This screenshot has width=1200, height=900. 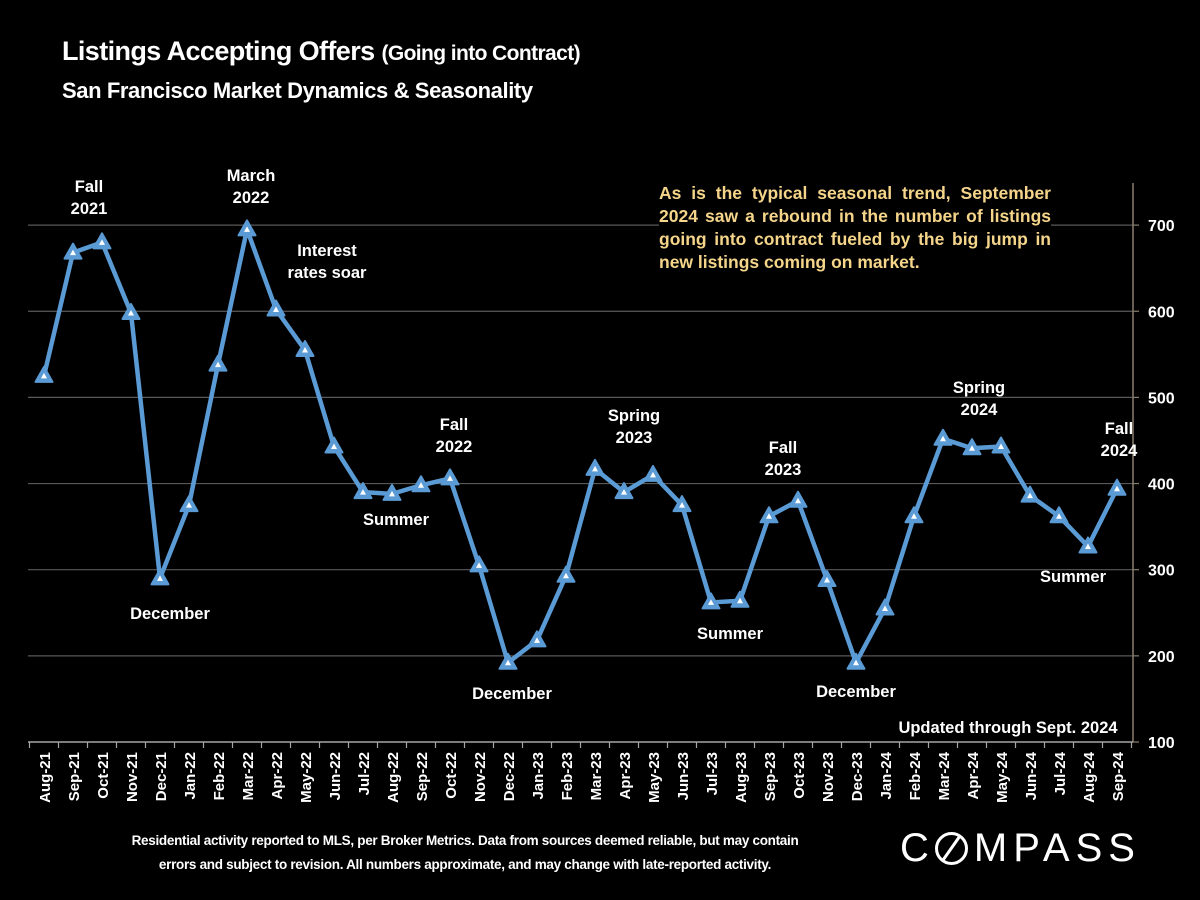 What do you see at coordinates (1060, 773) in the screenshot?
I see `x-tick-label: Jul-24` at bounding box center [1060, 773].